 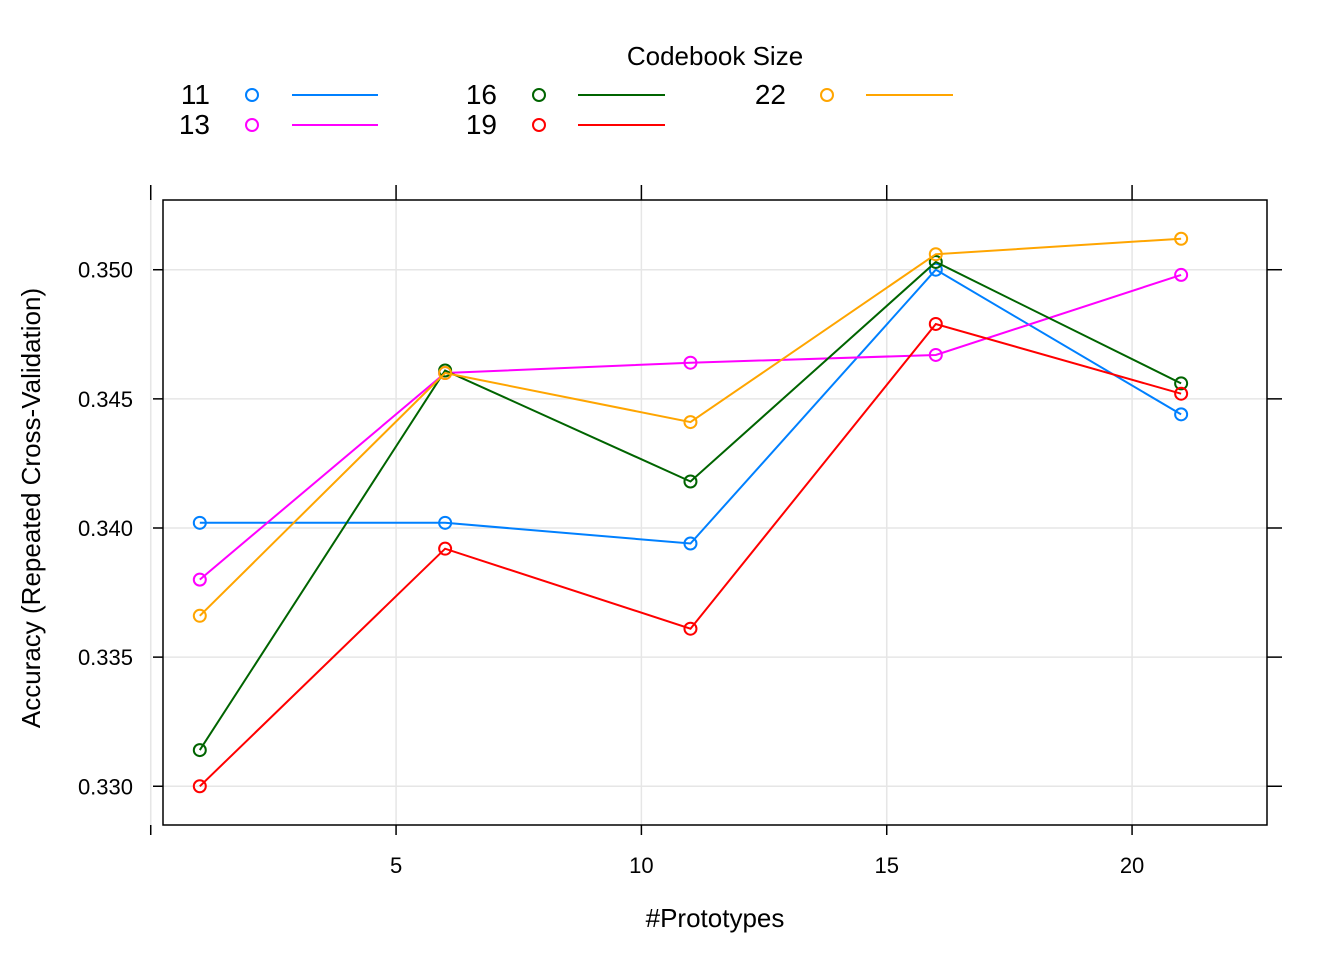 What do you see at coordinates (279, 94) in the screenshot?
I see `legend-item-11: 11` at bounding box center [279, 94].